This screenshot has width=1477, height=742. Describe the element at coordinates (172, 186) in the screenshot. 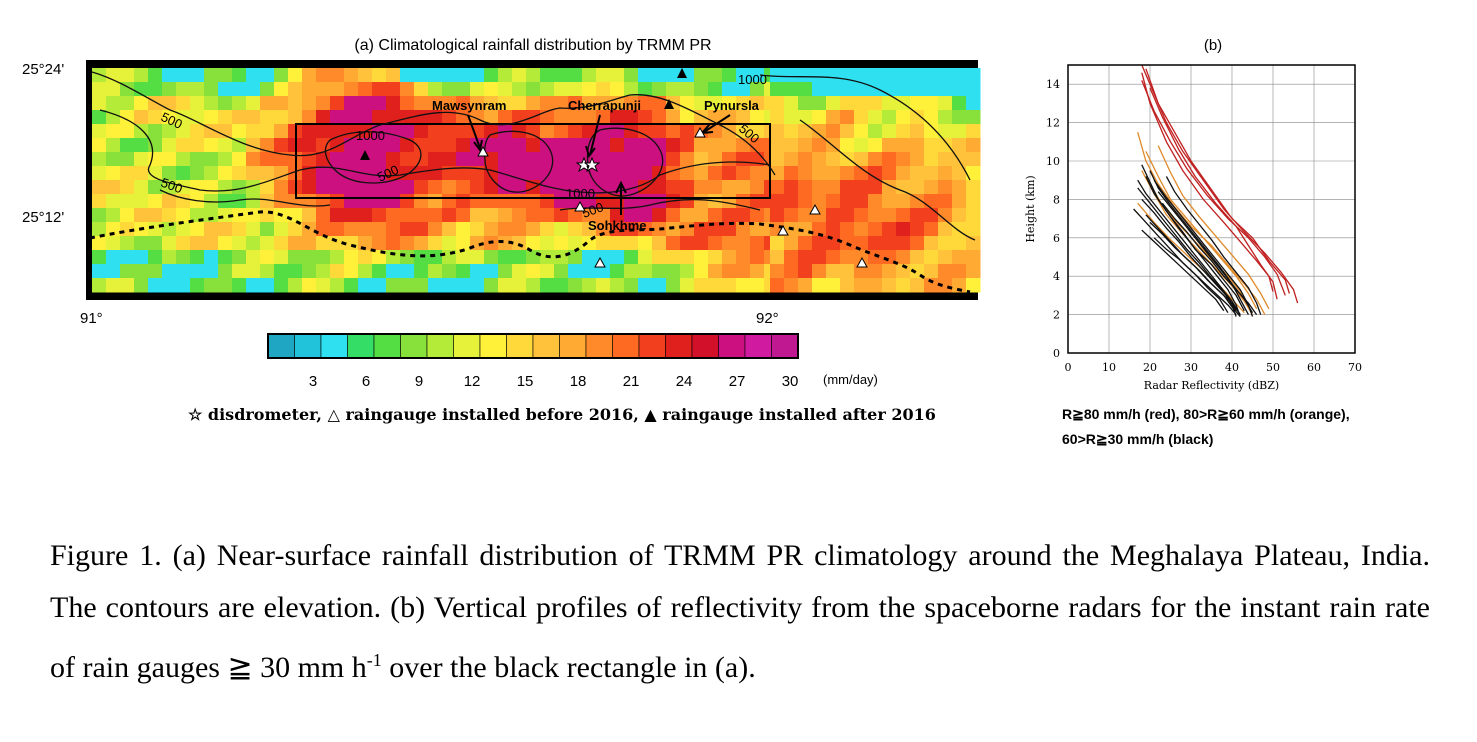

I see `contour-label: 500` at that location.